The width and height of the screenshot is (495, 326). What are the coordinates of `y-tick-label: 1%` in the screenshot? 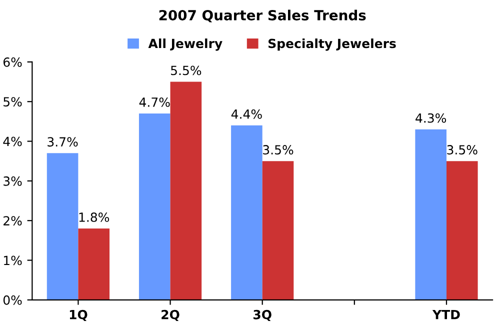 It's located at (13, 261).